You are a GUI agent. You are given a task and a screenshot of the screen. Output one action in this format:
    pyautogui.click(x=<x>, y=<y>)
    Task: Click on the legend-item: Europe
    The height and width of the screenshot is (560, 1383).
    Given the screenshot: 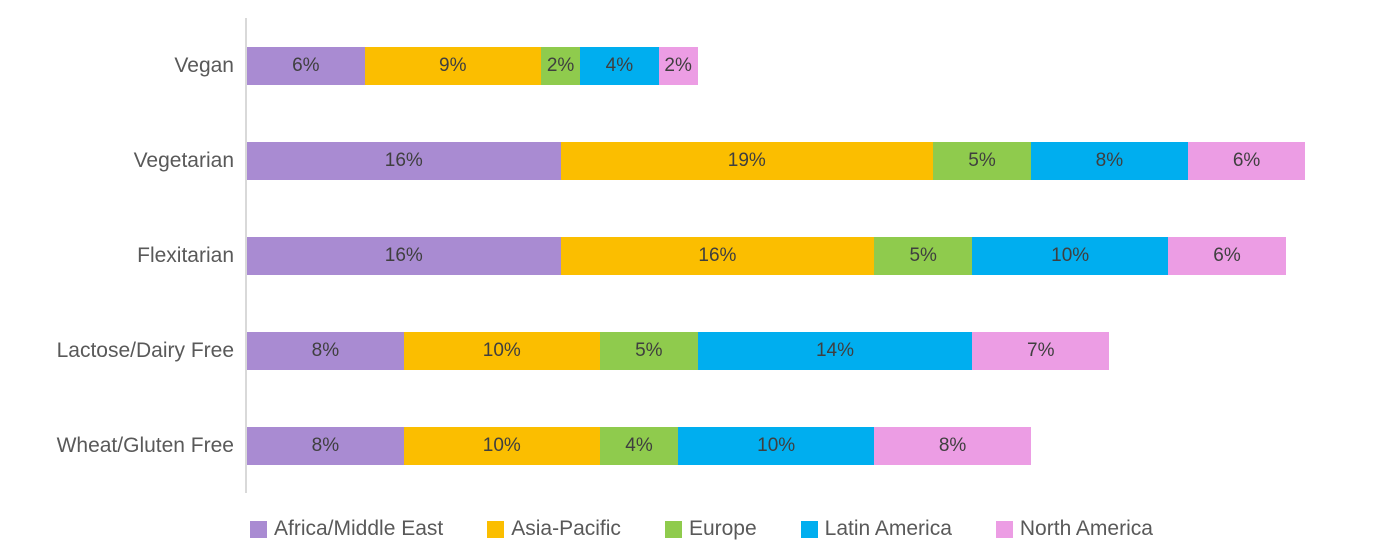 What is the action you would take?
    pyautogui.click(x=710, y=529)
    